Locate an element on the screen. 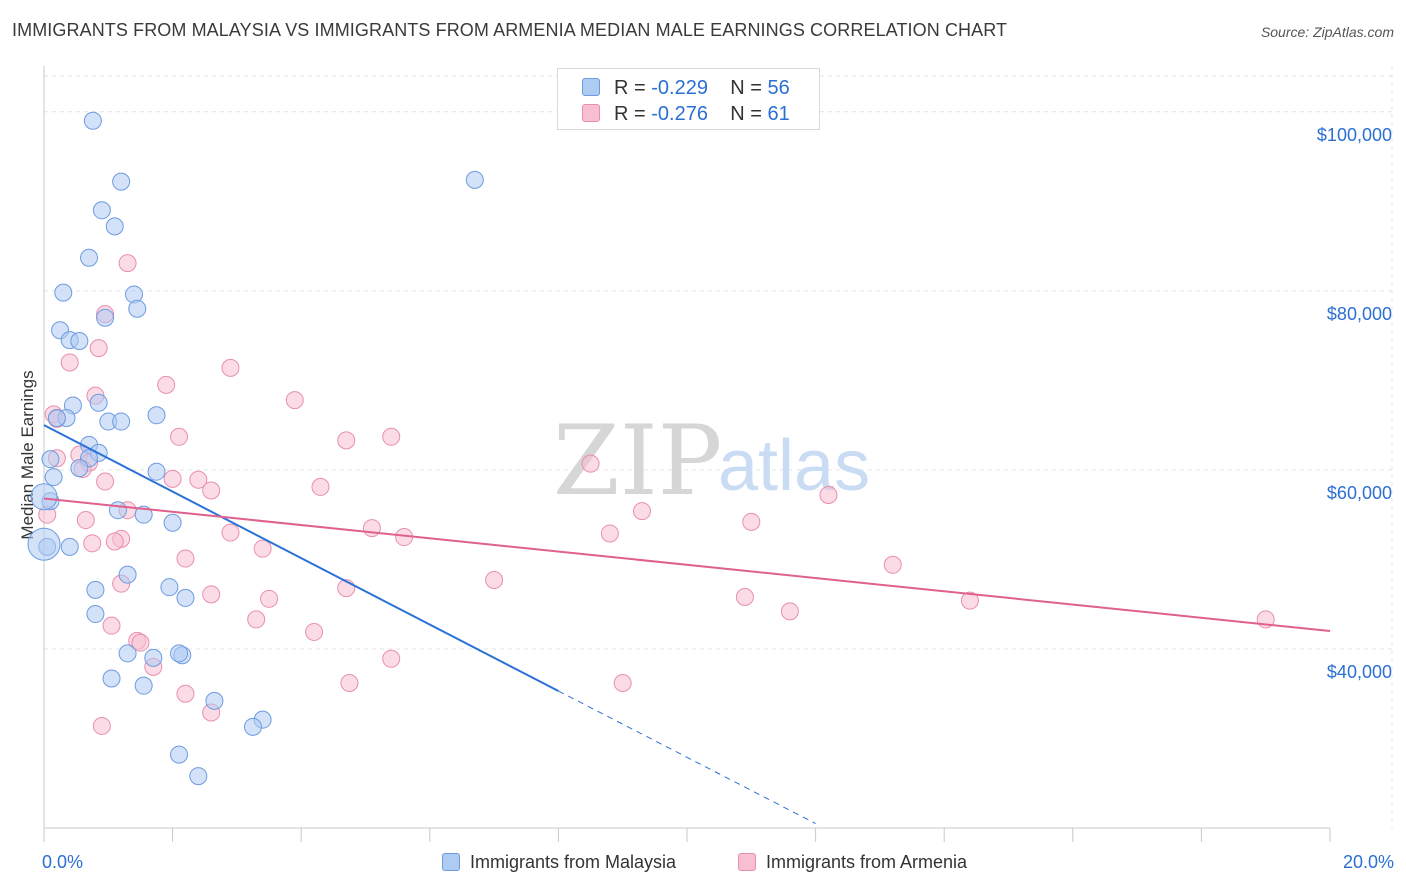 The image size is (1406, 892). source-label: Source: ZipAtlas.com is located at coordinates (1327, 32).